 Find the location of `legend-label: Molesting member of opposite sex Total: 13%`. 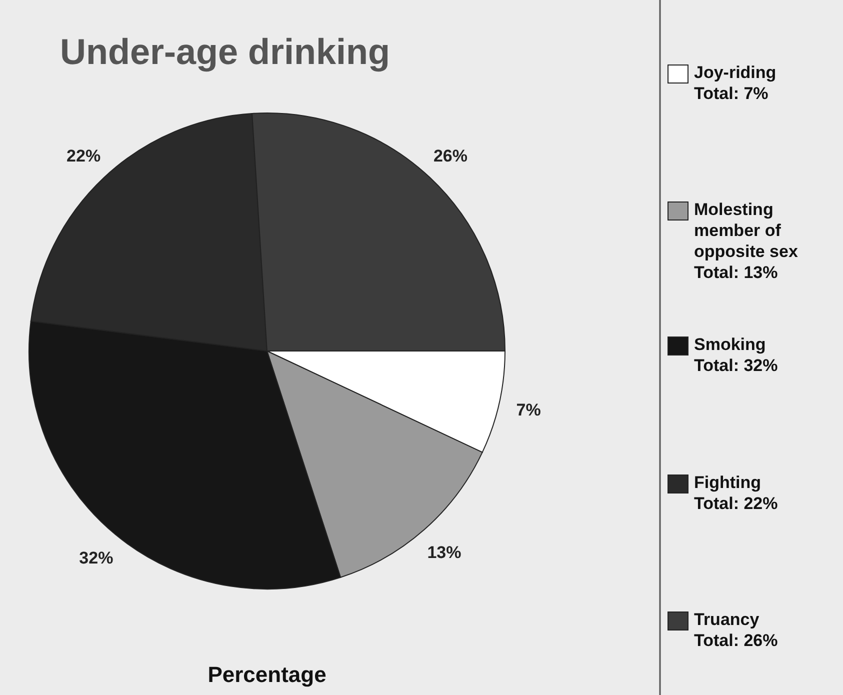

legend-label: Molesting member of opposite sex Total: 13% is located at coordinates (746, 241).